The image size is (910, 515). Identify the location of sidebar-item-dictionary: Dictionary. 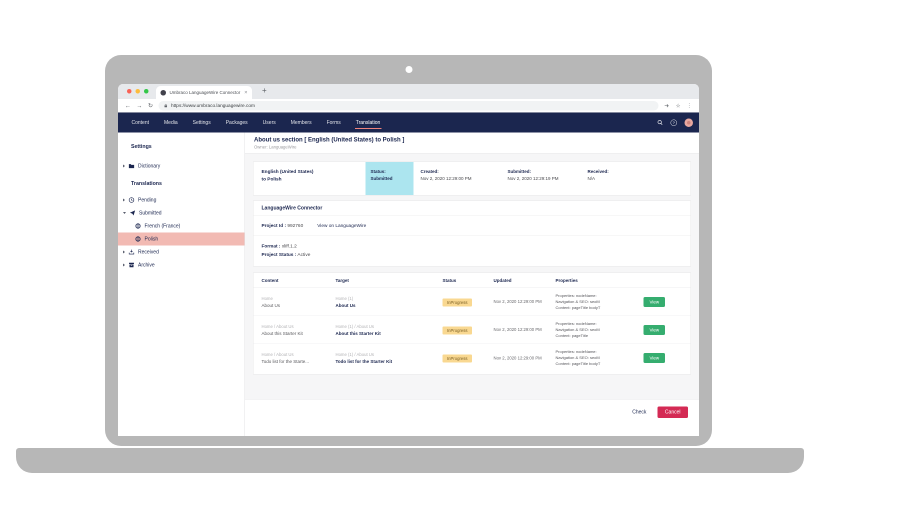
(181, 166).